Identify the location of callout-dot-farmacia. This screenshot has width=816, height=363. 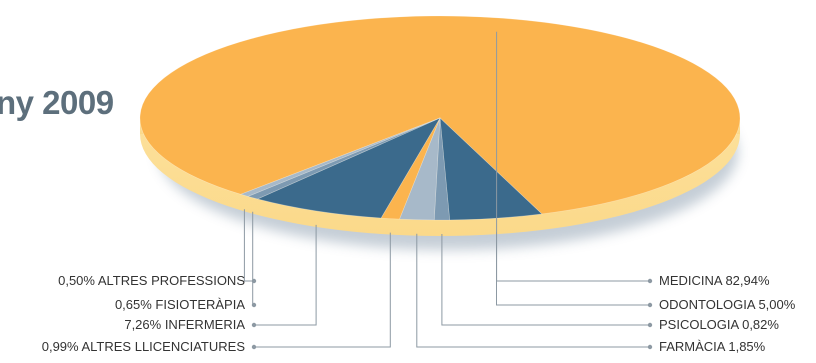
(650, 347).